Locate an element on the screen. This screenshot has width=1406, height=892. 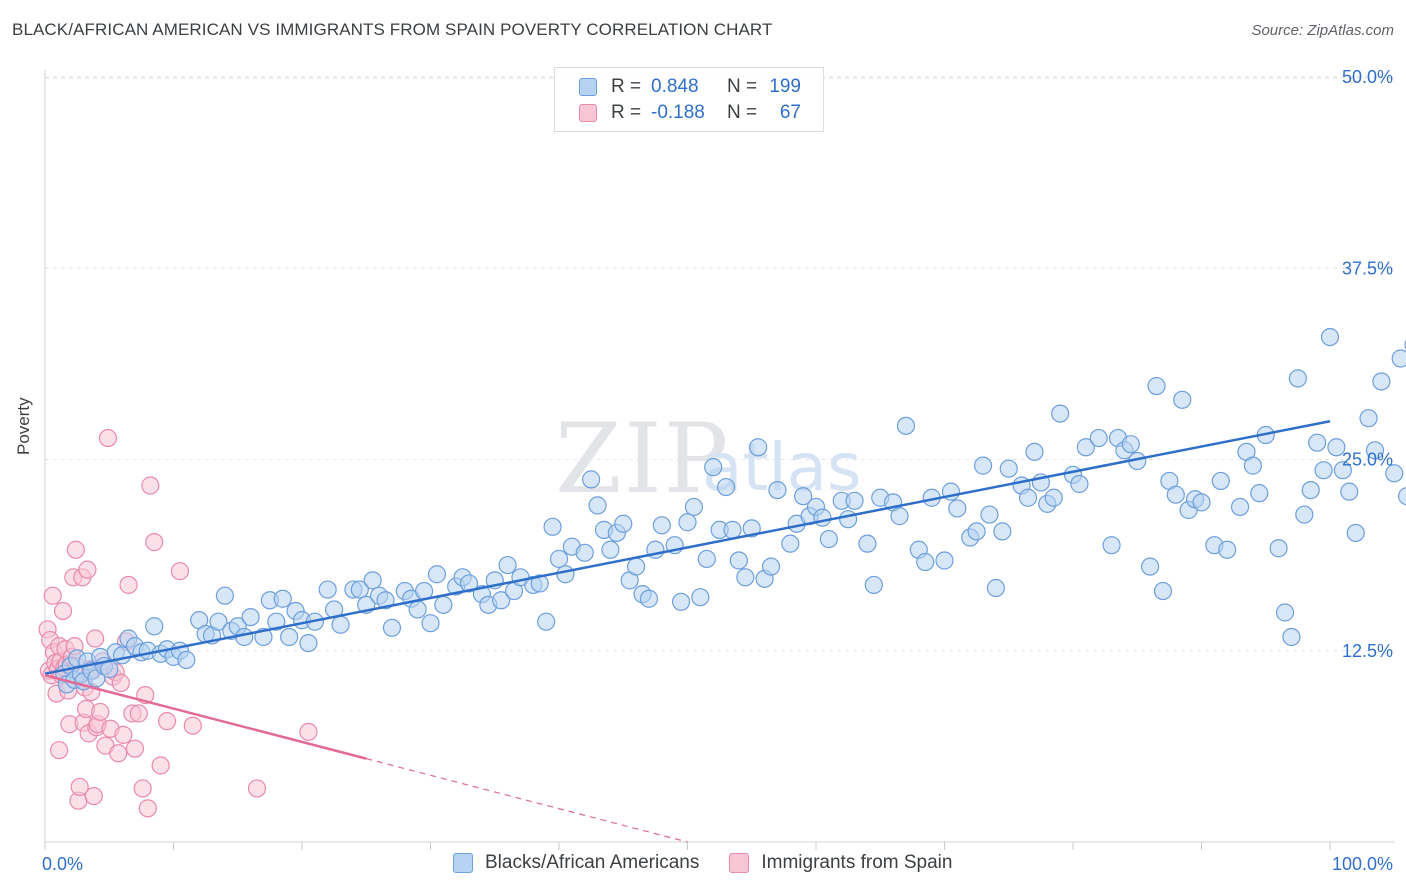
series-swatch-blue is located at coordinates (463, 863).